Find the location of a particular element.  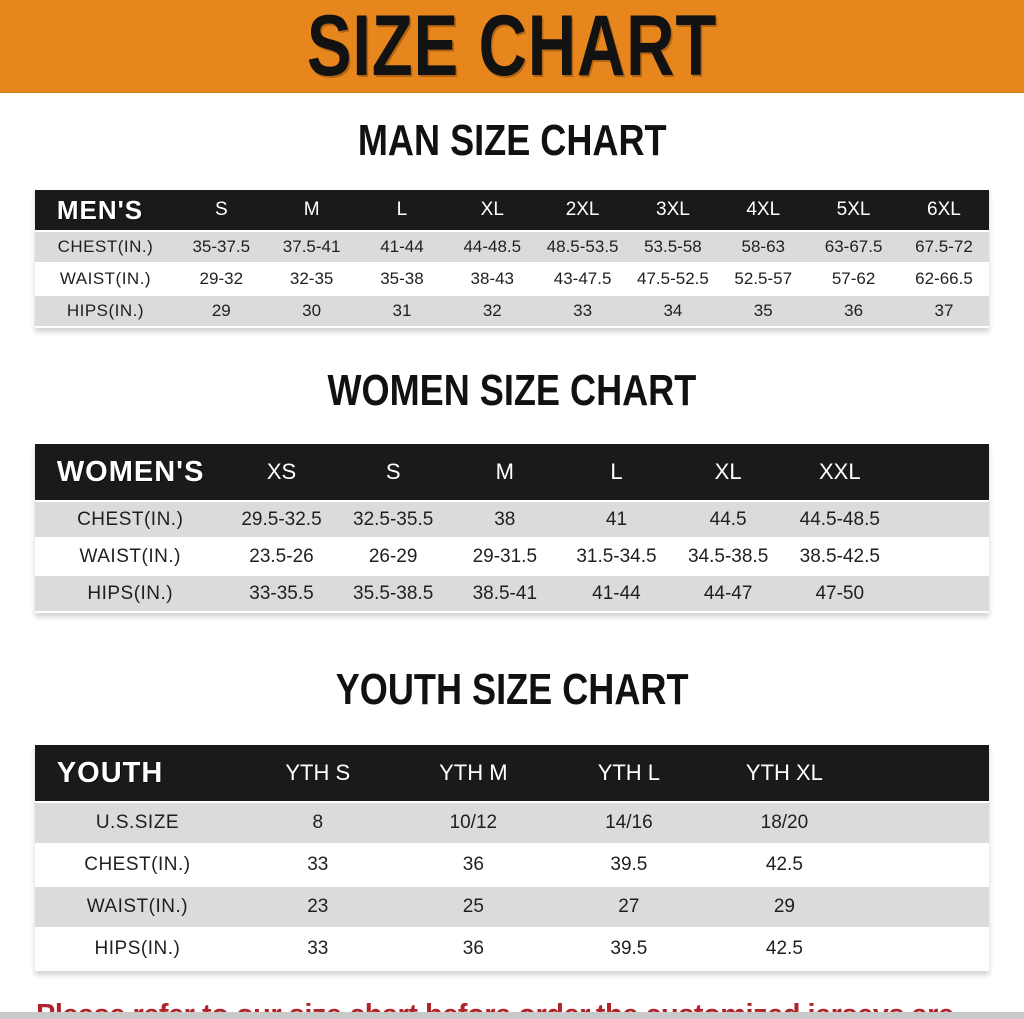

table-header-row: MEN'S S M L XL 2XL 3XL 4XL 5XL 6XL is located at coordinates (512, 210).